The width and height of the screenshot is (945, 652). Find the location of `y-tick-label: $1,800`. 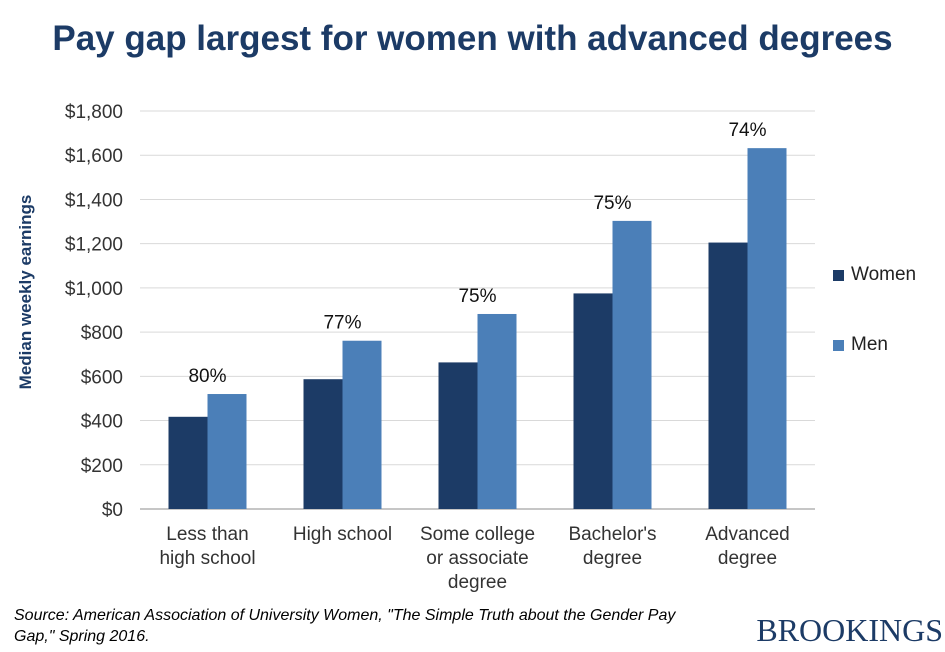

y-tick-label: $1,800 is located at coordinates (94, 112).